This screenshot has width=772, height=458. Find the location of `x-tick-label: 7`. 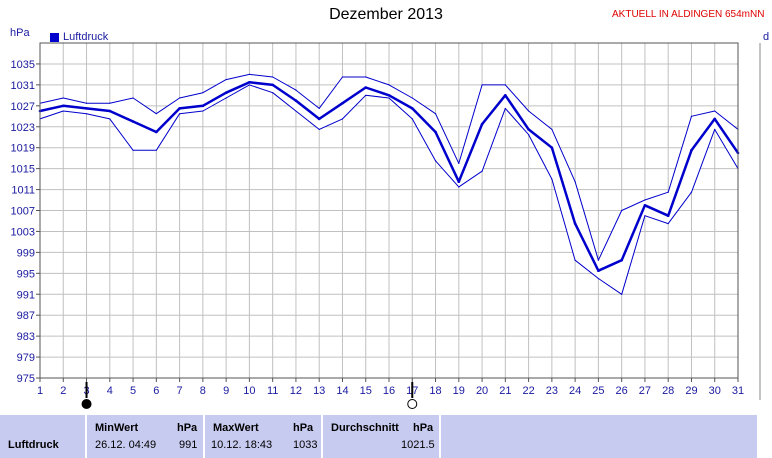

x-tick-label: 7 is located at coordinates (180, 391).